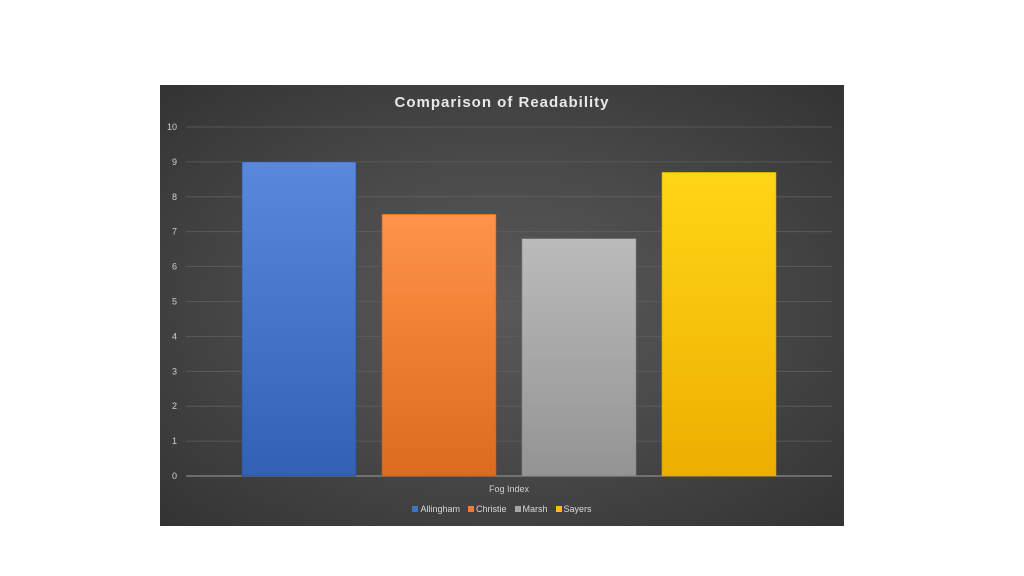 This screenshot has width=1024, height=576. Describe the element at coordinates (174, 267) in the screenshot. I see `y-tick-label: 6` at that location.